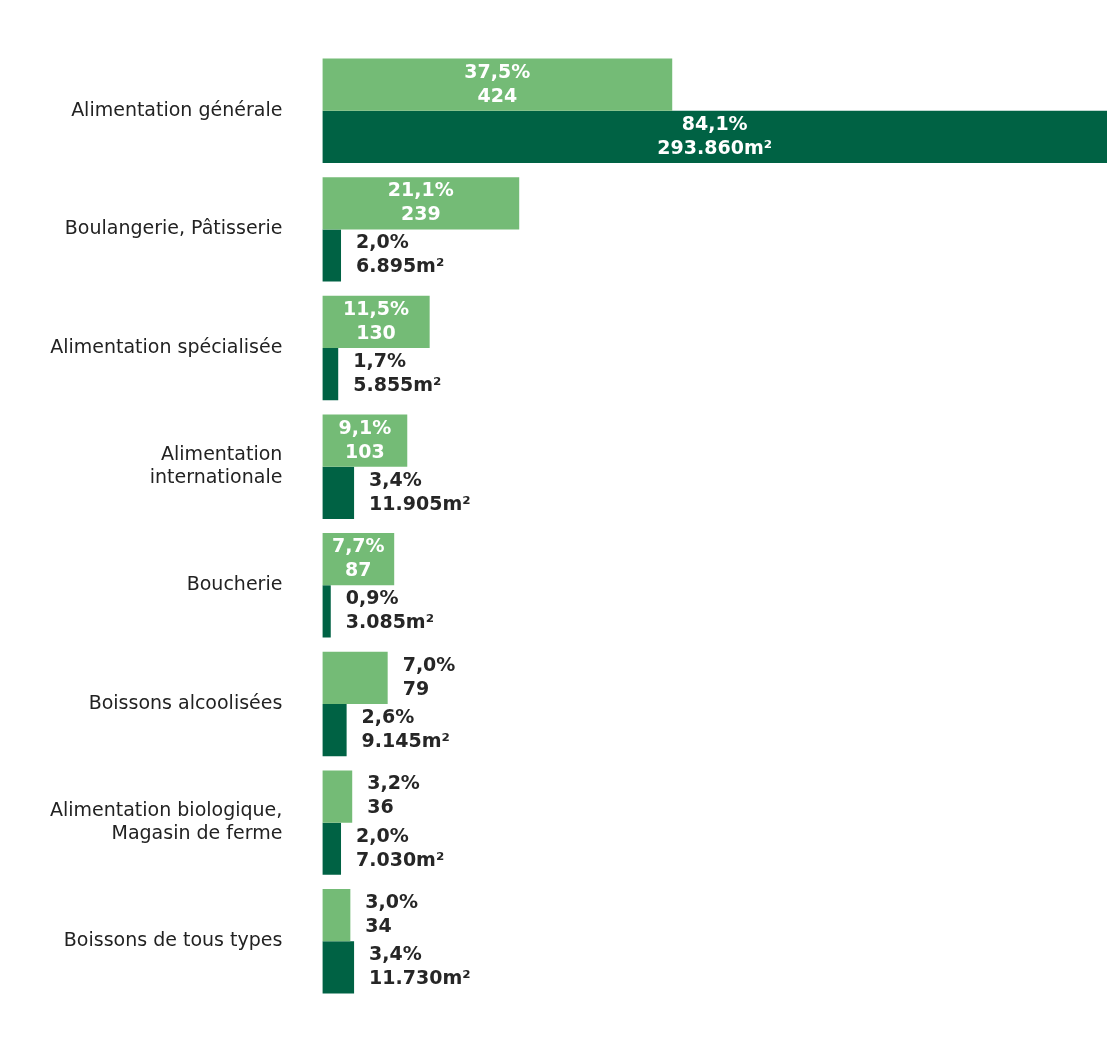 The height and width of the screenshot is (1052, 1107). Describe the element at coordinates (166, 820) in the screenshot. I see `y-tick-label: Alimentation biologique, Magasin de ferme` at that location.